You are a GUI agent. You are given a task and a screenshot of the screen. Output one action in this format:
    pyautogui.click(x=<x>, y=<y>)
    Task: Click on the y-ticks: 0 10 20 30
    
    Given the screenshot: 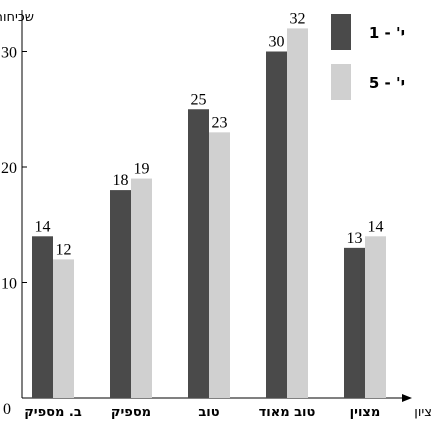 What is the action you would take?
    pyautogui.click(x=14, y=231)
    